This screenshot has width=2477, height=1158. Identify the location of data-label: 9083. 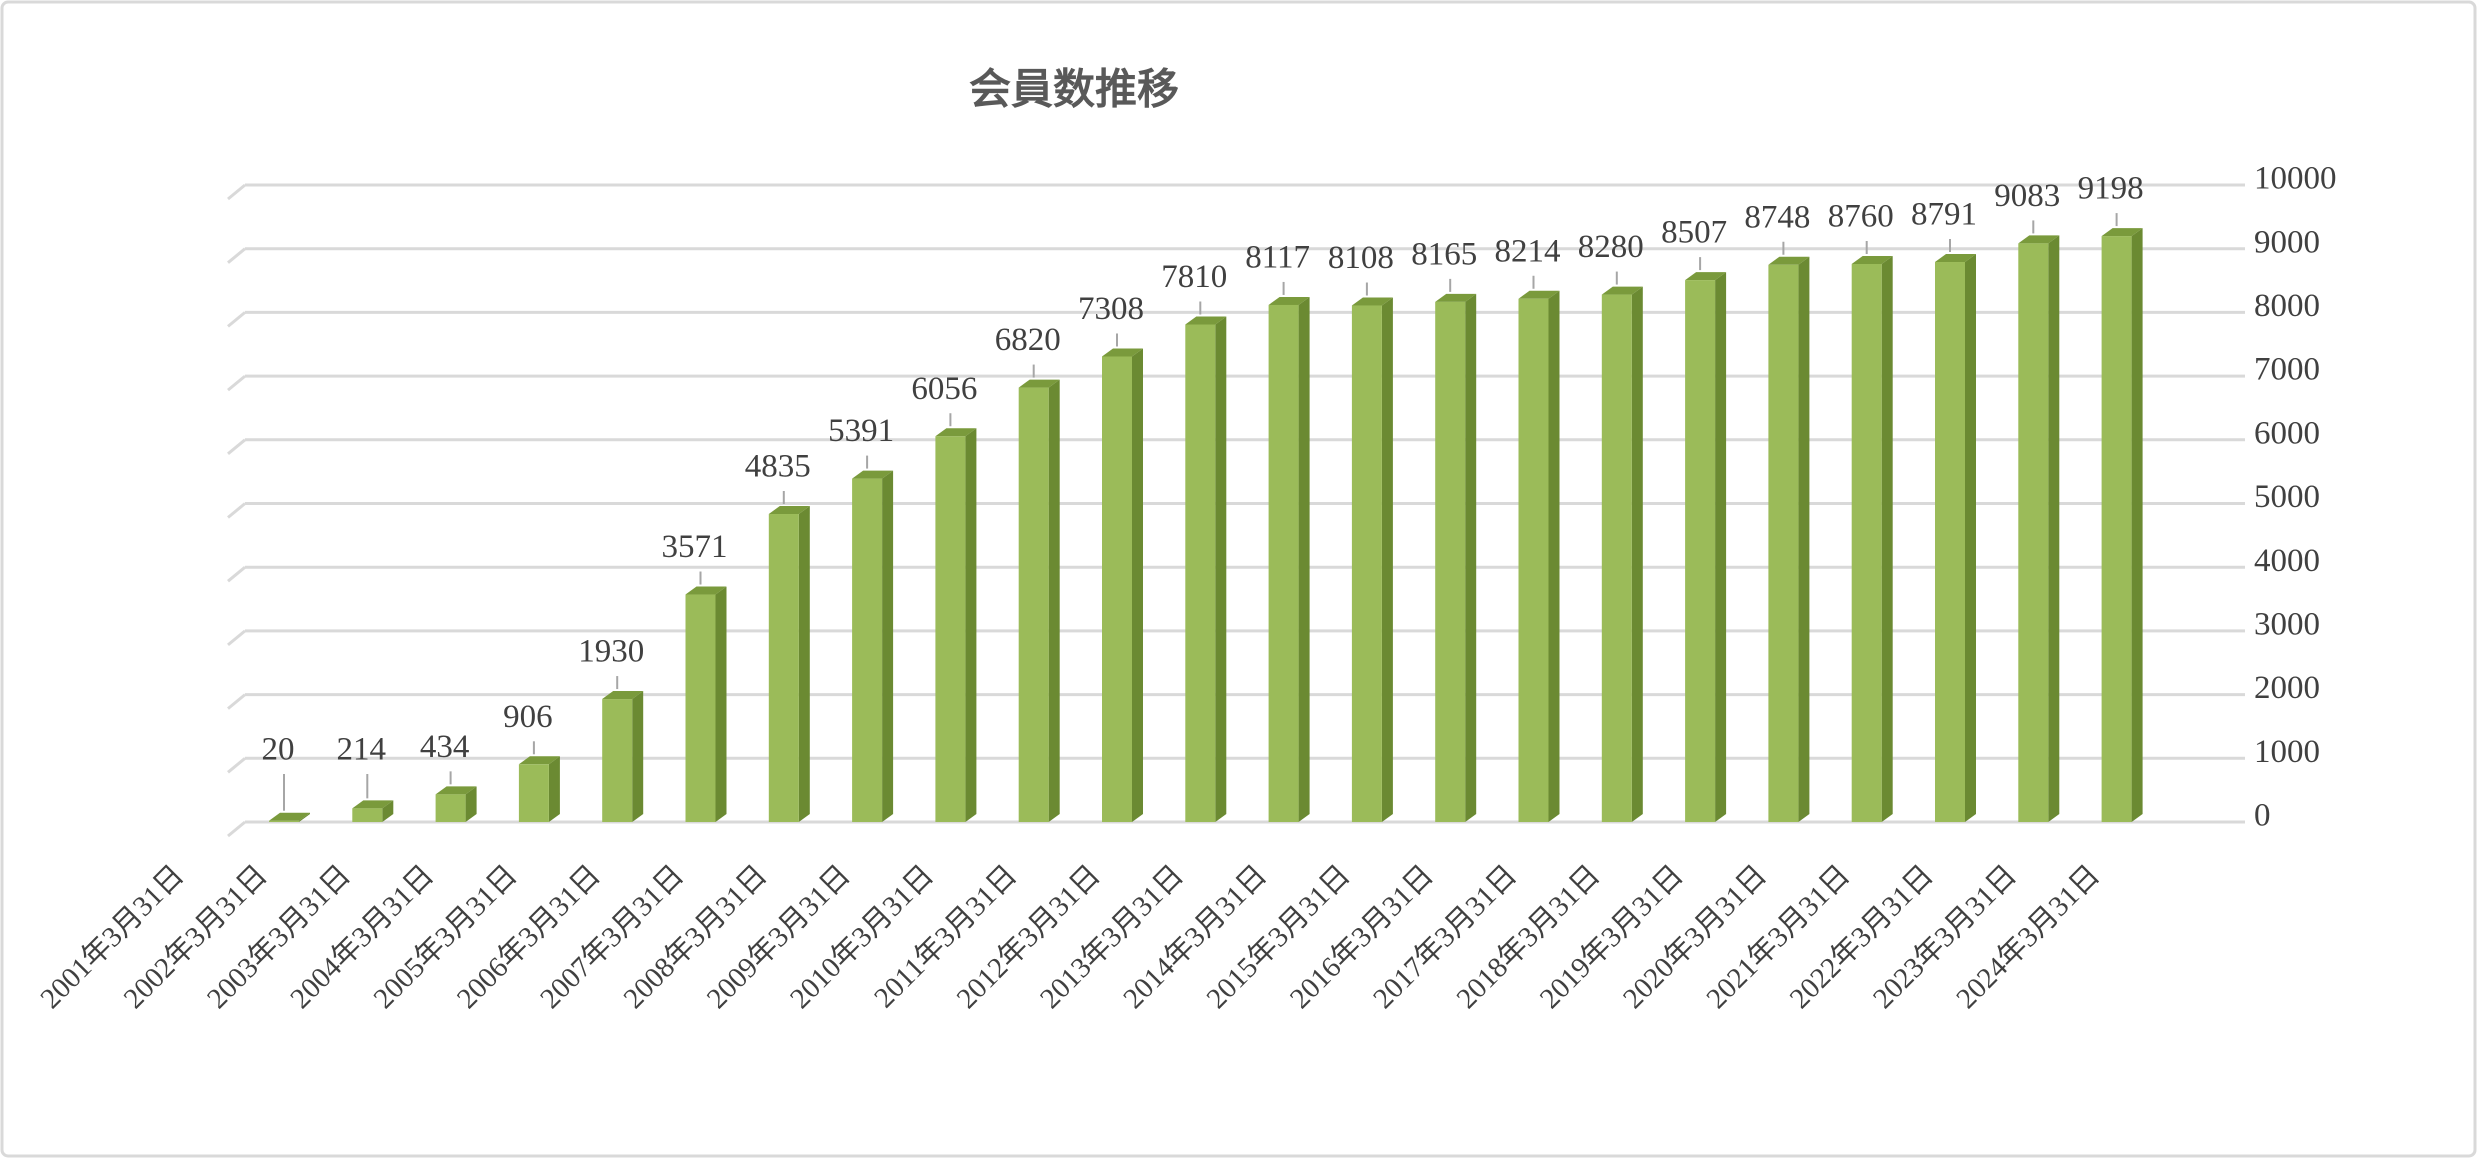
(2027, 196).